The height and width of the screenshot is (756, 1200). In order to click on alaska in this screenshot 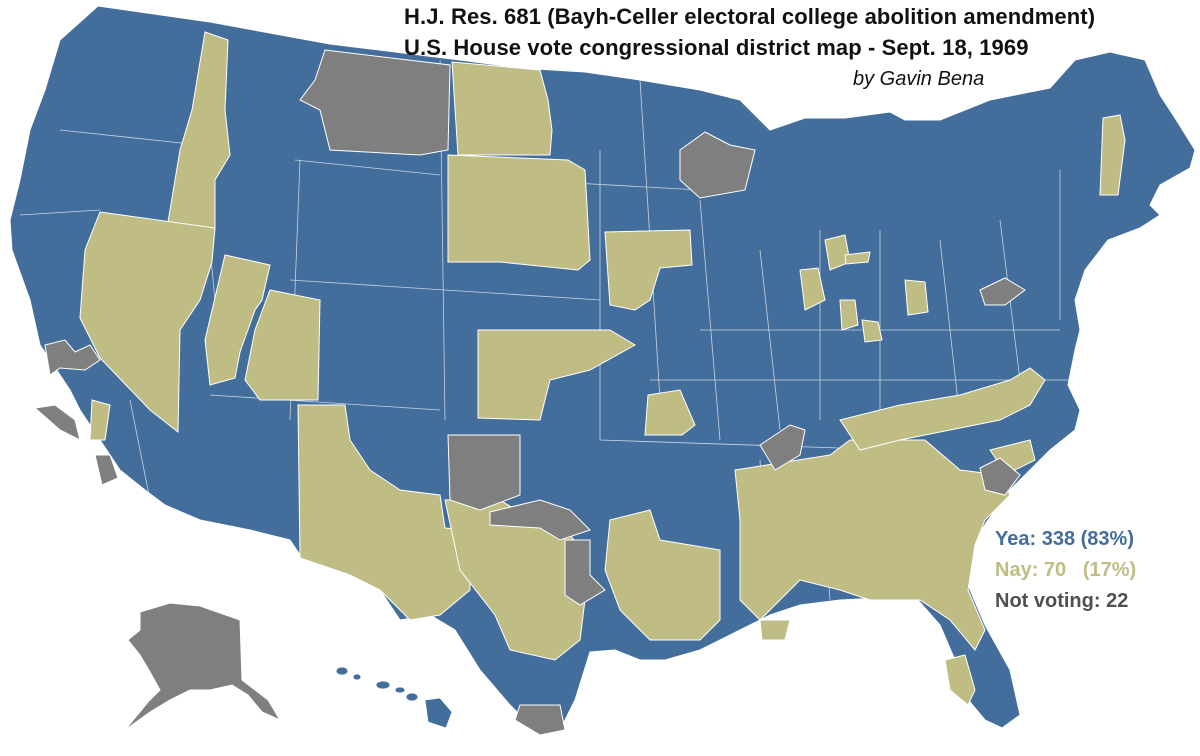, I will do `click(203, 666)`.